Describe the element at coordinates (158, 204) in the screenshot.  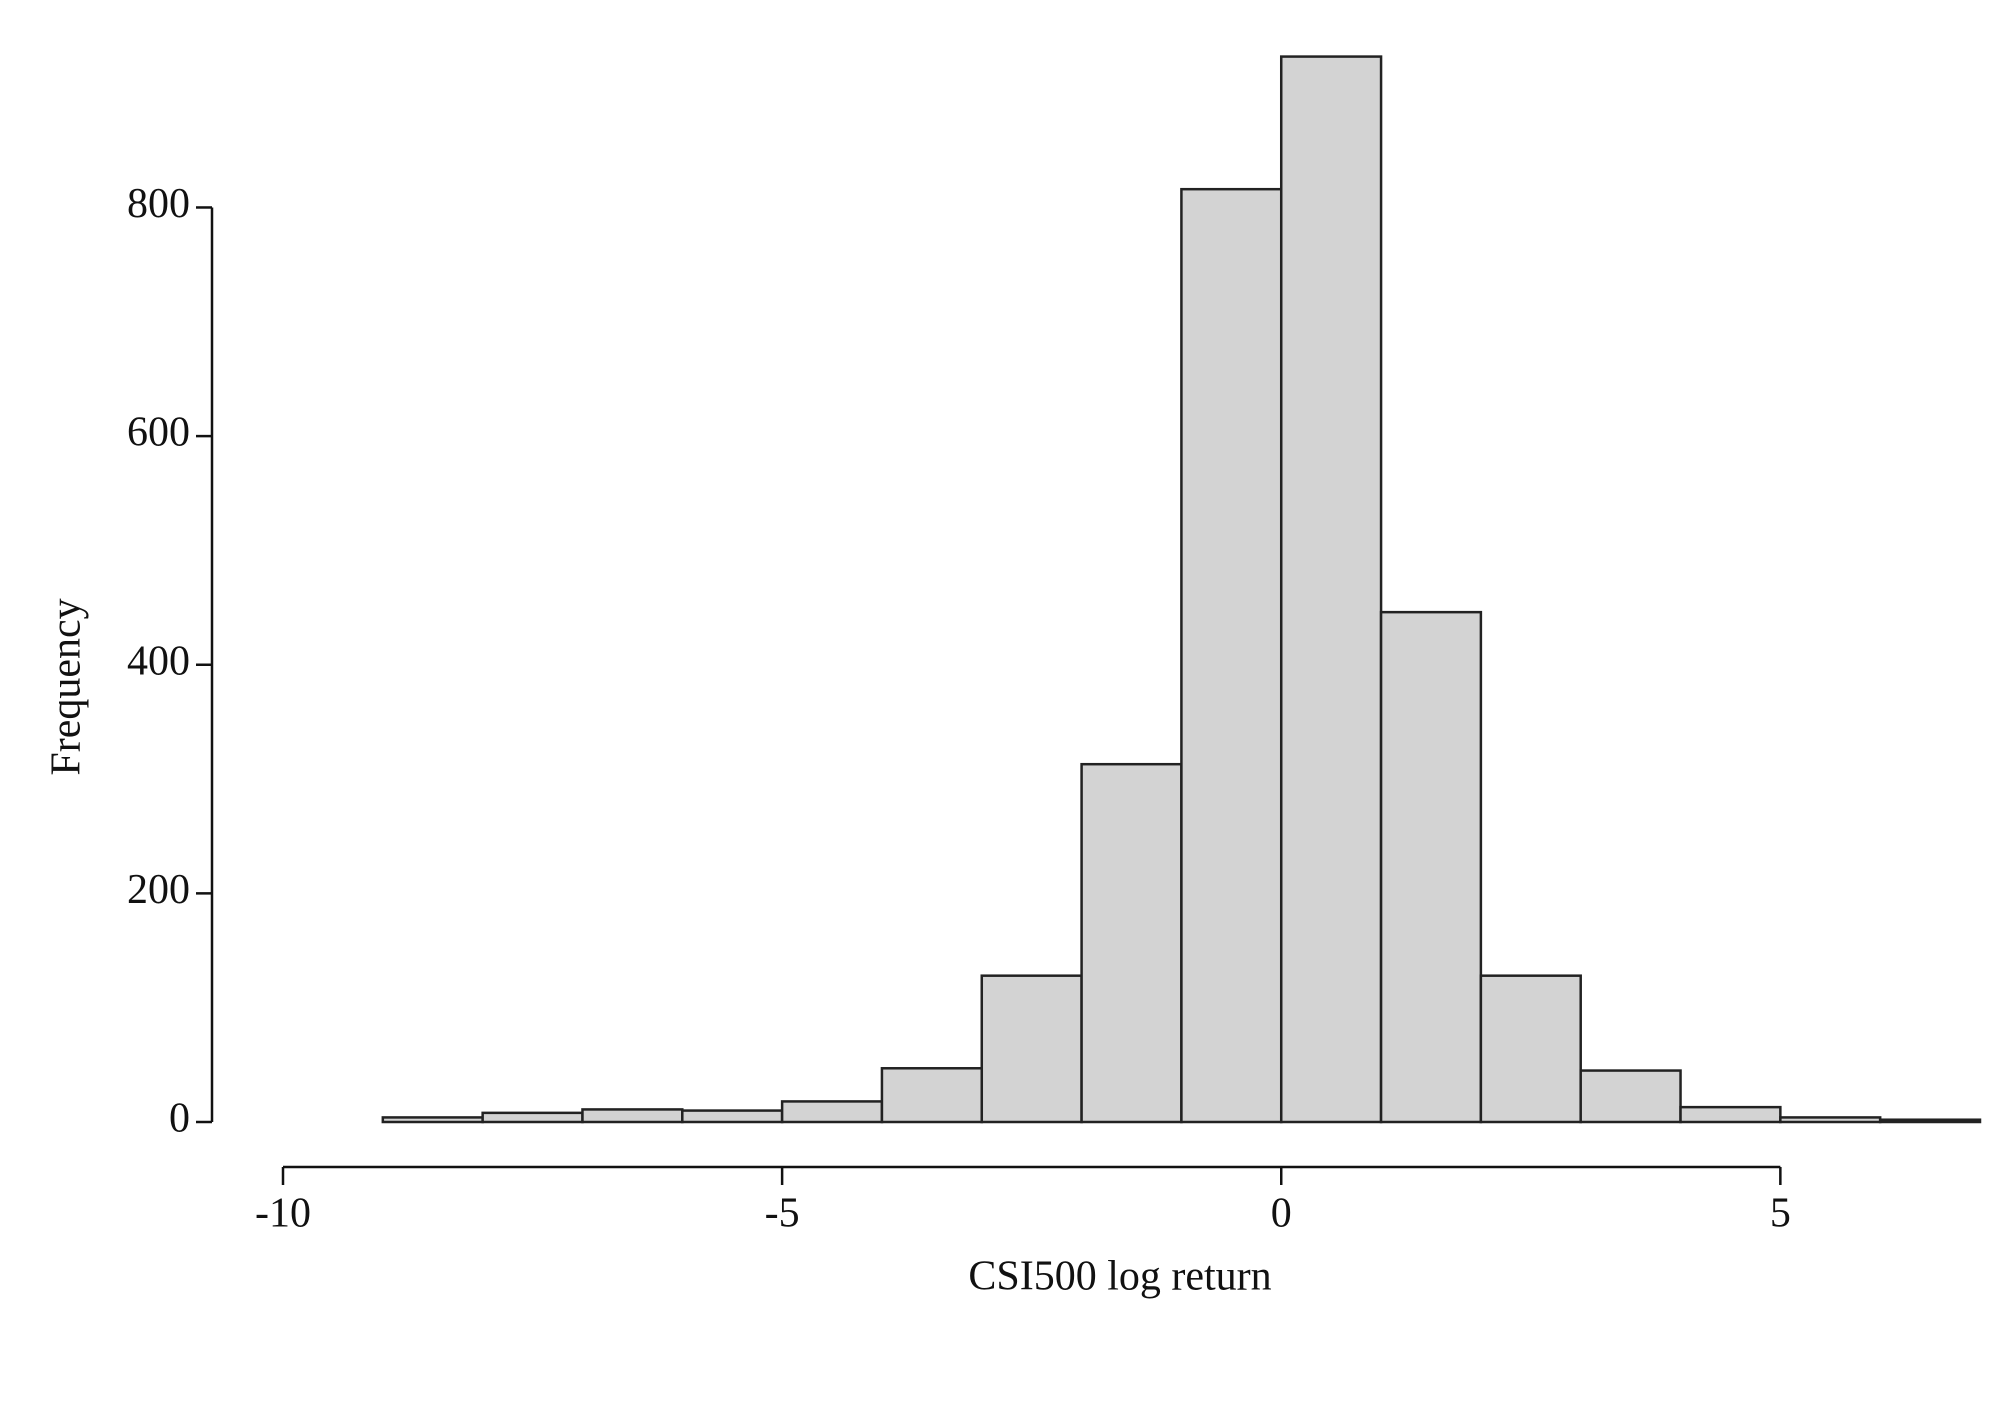
I see `y-tick-label: 800` at that location.